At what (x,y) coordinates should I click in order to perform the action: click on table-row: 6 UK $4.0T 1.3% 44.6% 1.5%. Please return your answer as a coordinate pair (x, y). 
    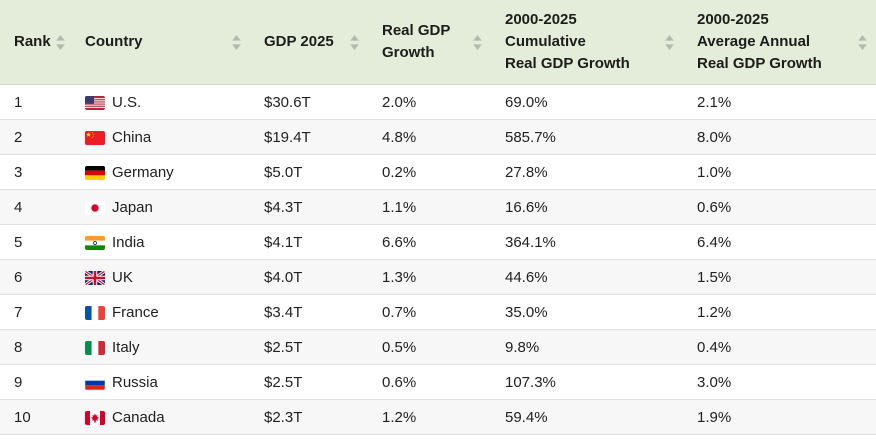
    Looking at the image, I should click on (438, 277).